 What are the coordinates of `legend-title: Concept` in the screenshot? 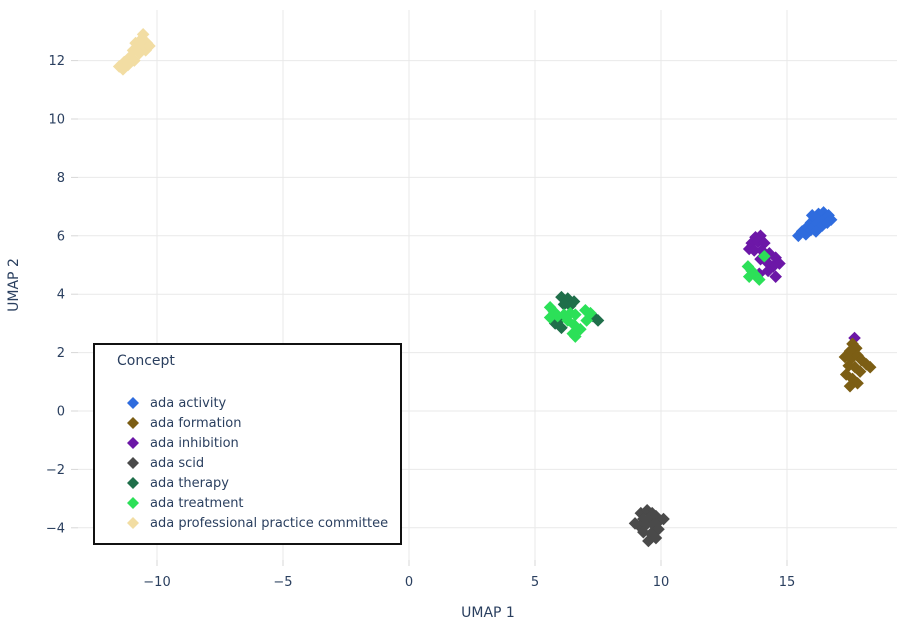 It's located at (146, 361).